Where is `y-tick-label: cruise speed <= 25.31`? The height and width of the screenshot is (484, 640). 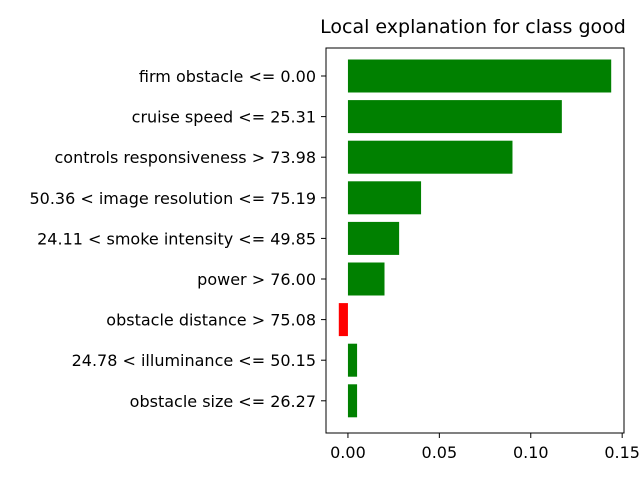
y-tick-label: cruise speed <= 25.31 is located at coordinates (224, 117).